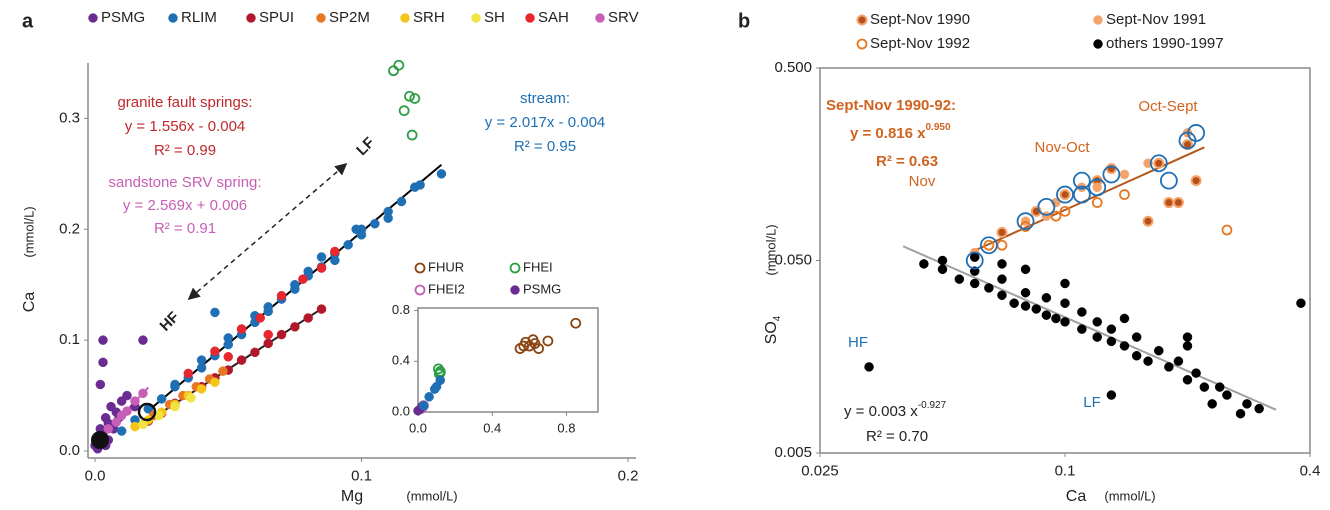 This screenshot has height=510, width=1330. I want to click on chart: 0.0 0.4 0.8 0.0 0.4 0.8 FHUR FHEI FHEI2 PSMG, so click(495, 347).